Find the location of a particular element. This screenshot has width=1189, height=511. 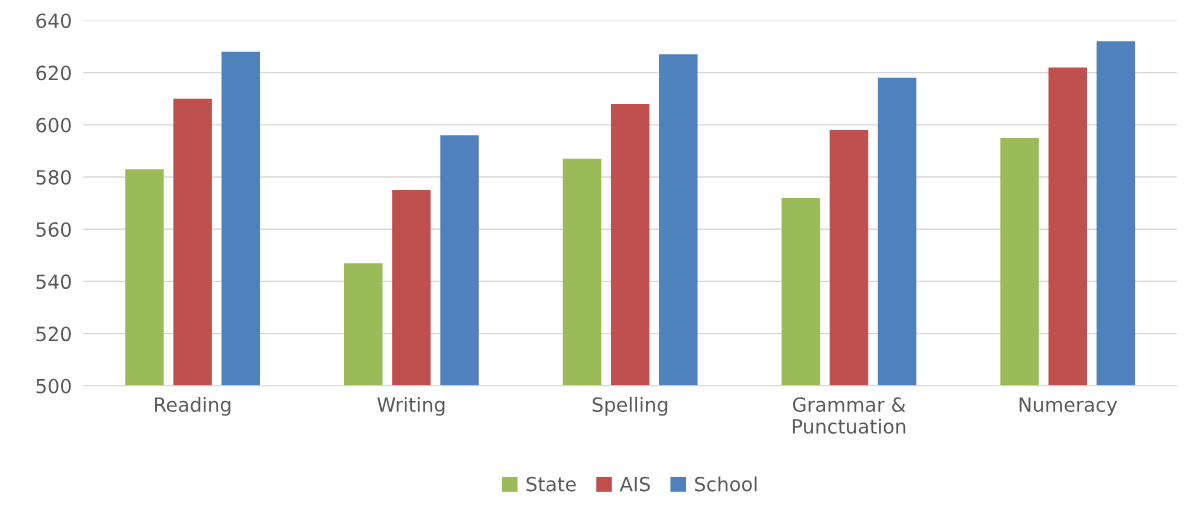

legend-label: State is located at coordinates (551, 484).